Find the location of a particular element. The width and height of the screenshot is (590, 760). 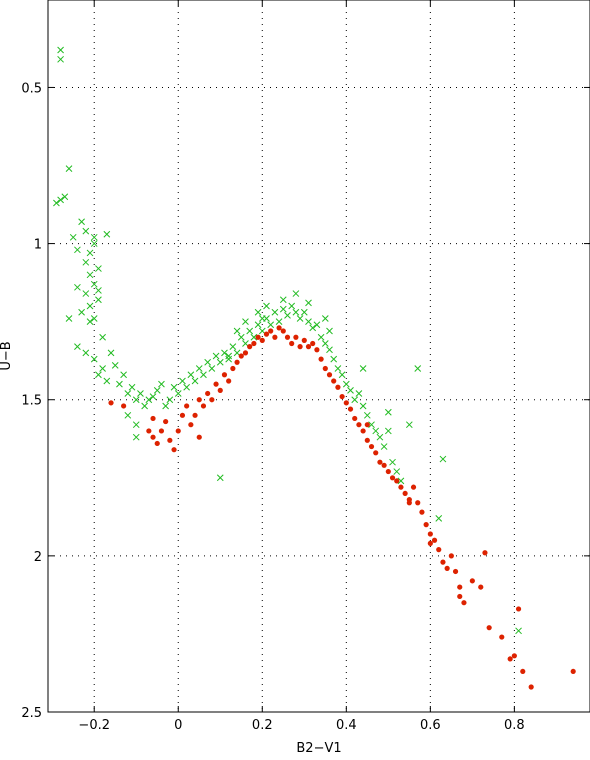

y-tick-label: 0.5 is located at coordinates (31, 88).